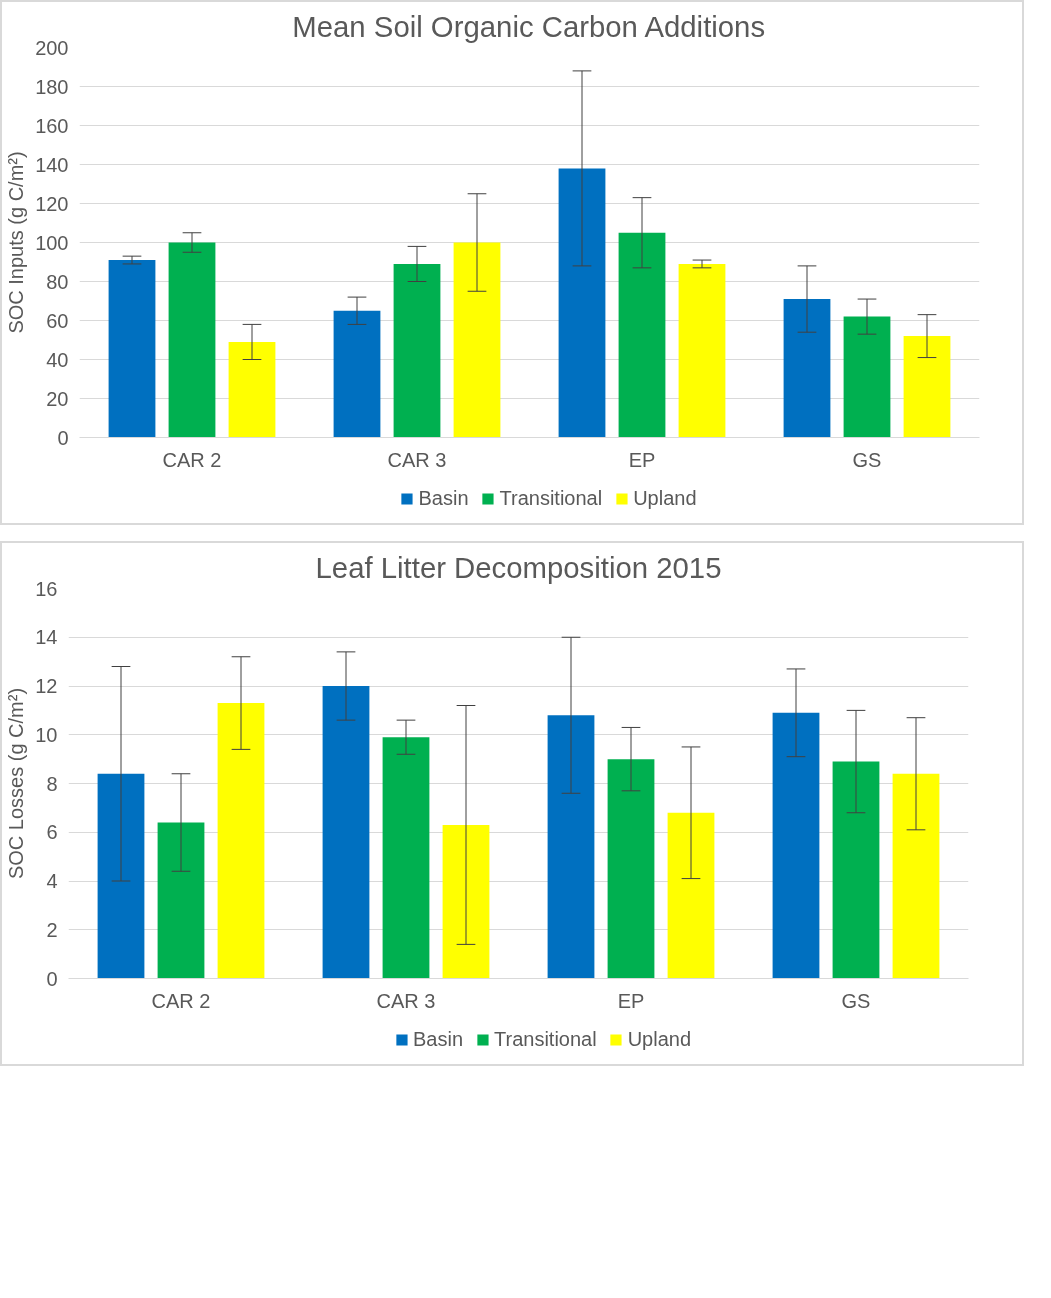 The width and height of the screenshot is (1051, 1298). What do you see at coordinates (52, 47) in the screenshot?
I see `y-tick-label: 200` at bounding box center [52, 47].